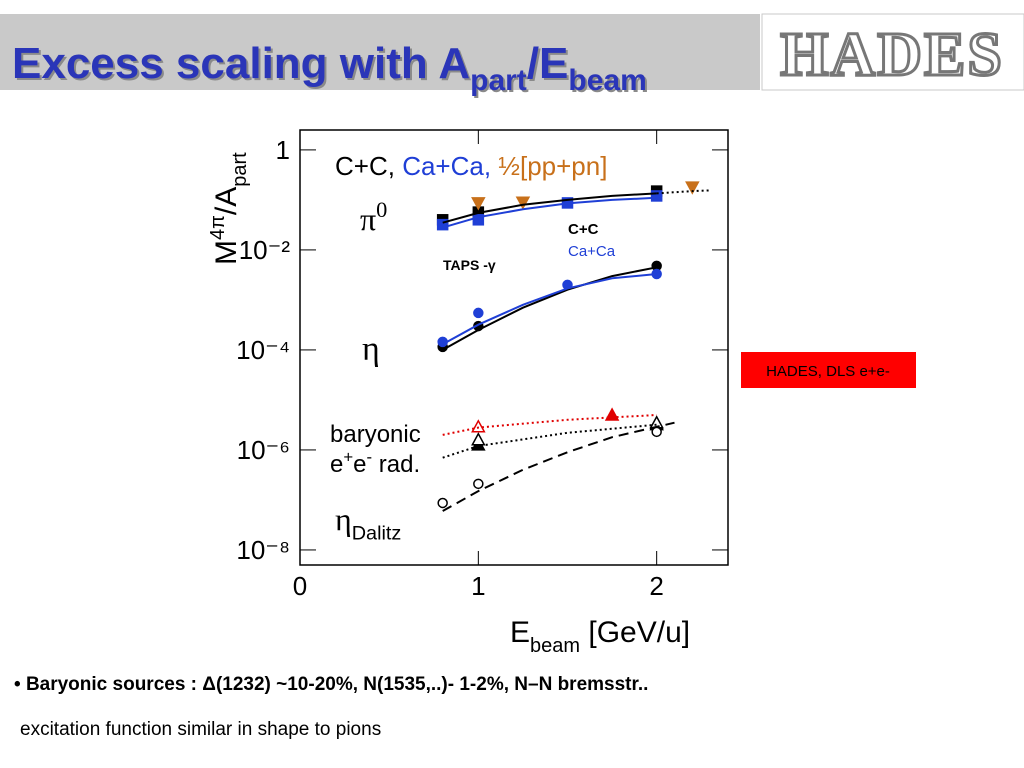 The width and height of the screenshot is (1024, 768). Describe the element at coordinates (548, 63) in the screenshot. I see `title-part: /E` at that location.